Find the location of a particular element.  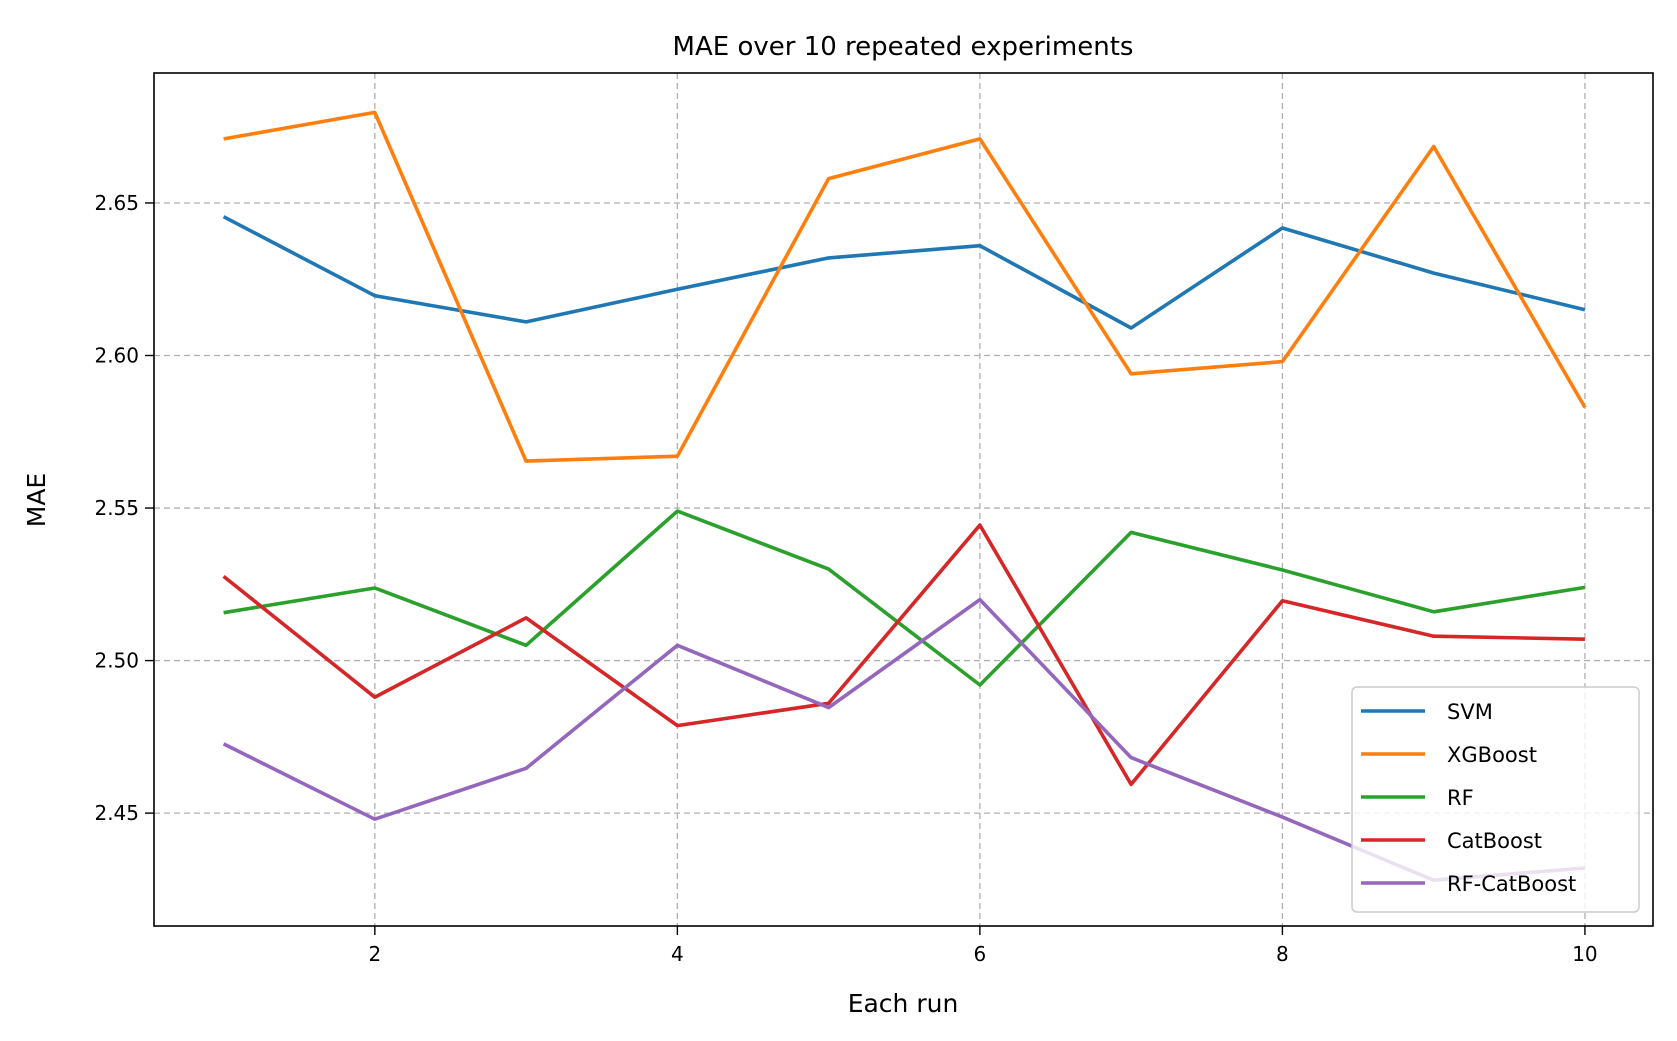

x-axis-label: Each run is located at coordinates (903, 1003).